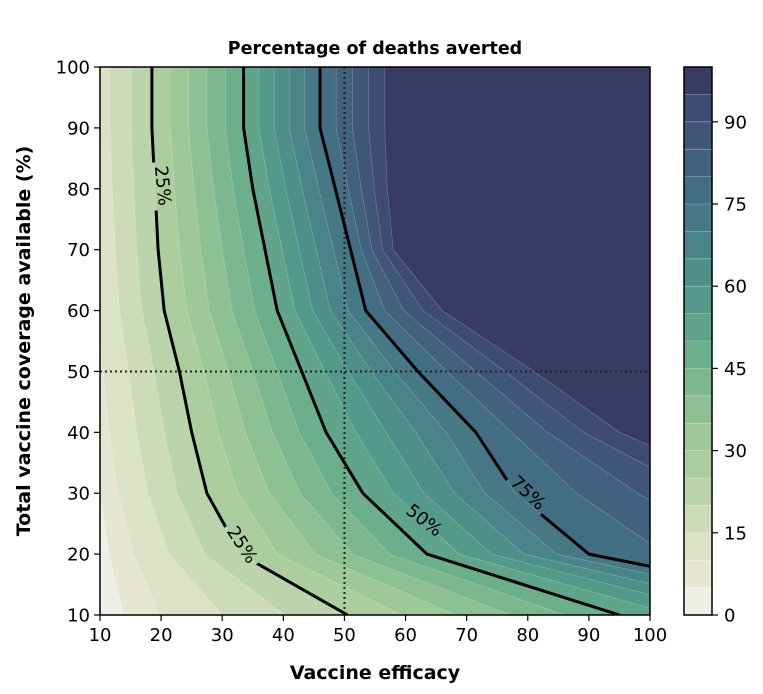 This screenshot has height=694, width=763. I want to click on colorbar-frame, so click(698, 341).